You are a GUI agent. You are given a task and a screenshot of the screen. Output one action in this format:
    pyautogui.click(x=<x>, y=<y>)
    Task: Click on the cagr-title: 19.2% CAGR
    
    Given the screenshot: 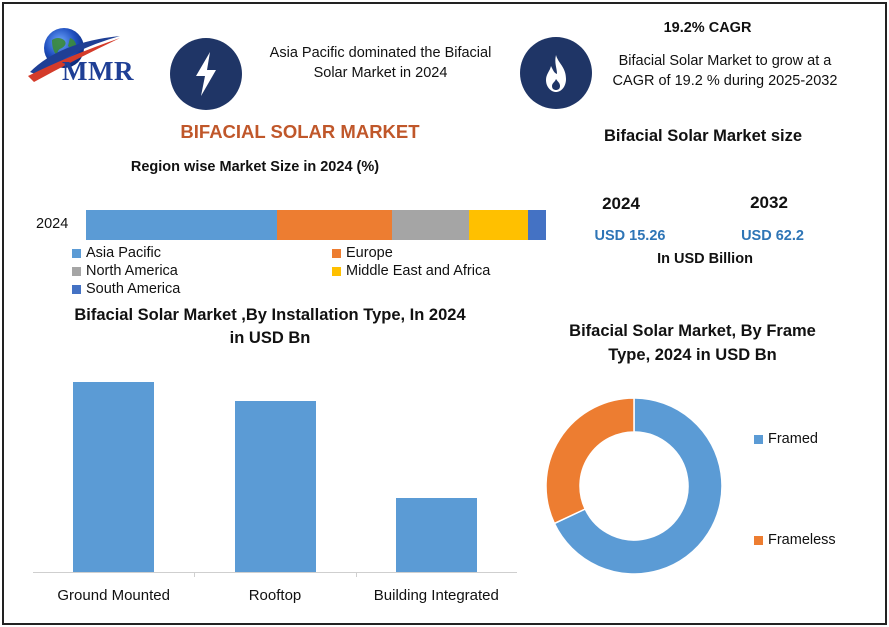 What is the action you would take?
    pyautogui.click(x=707, y=28)
    